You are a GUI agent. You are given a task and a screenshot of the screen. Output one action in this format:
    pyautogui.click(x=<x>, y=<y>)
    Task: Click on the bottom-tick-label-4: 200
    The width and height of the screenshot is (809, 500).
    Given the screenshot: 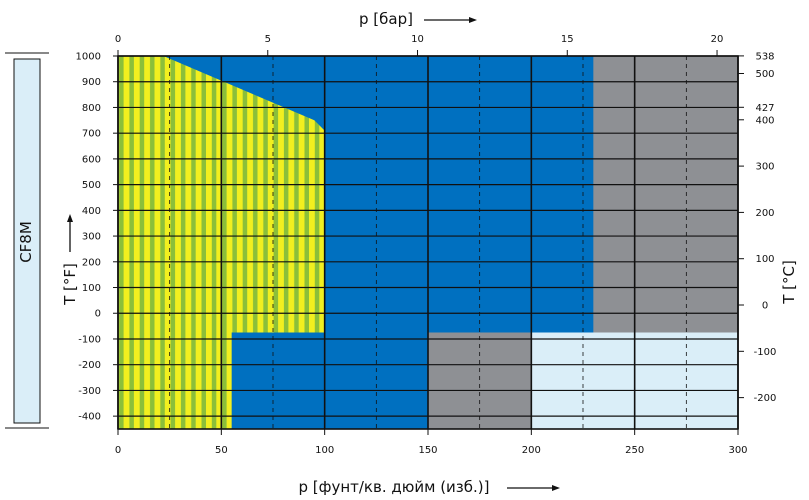 What is the action you would take?
    pyautogui.click(x=531, y=450)
    